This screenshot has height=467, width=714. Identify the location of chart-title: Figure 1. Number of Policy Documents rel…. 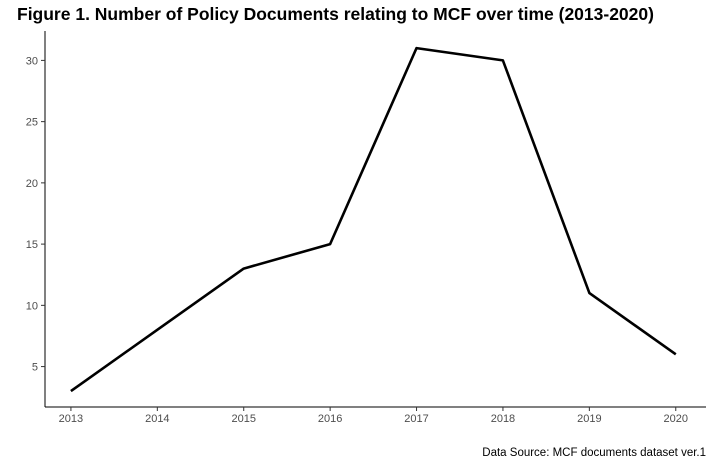
(335, 14).